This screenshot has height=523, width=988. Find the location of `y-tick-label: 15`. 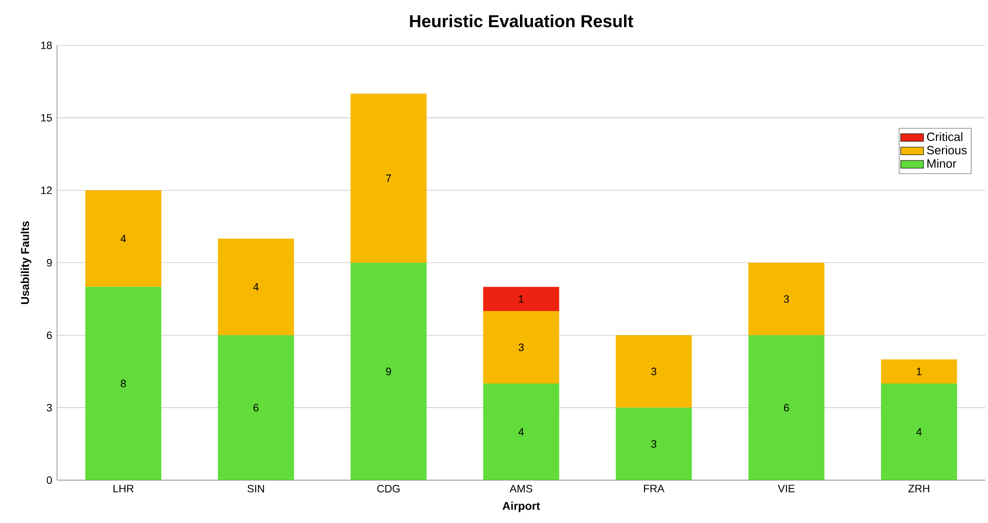

y-tick-label: 15 is located at coordinates (46, 118).